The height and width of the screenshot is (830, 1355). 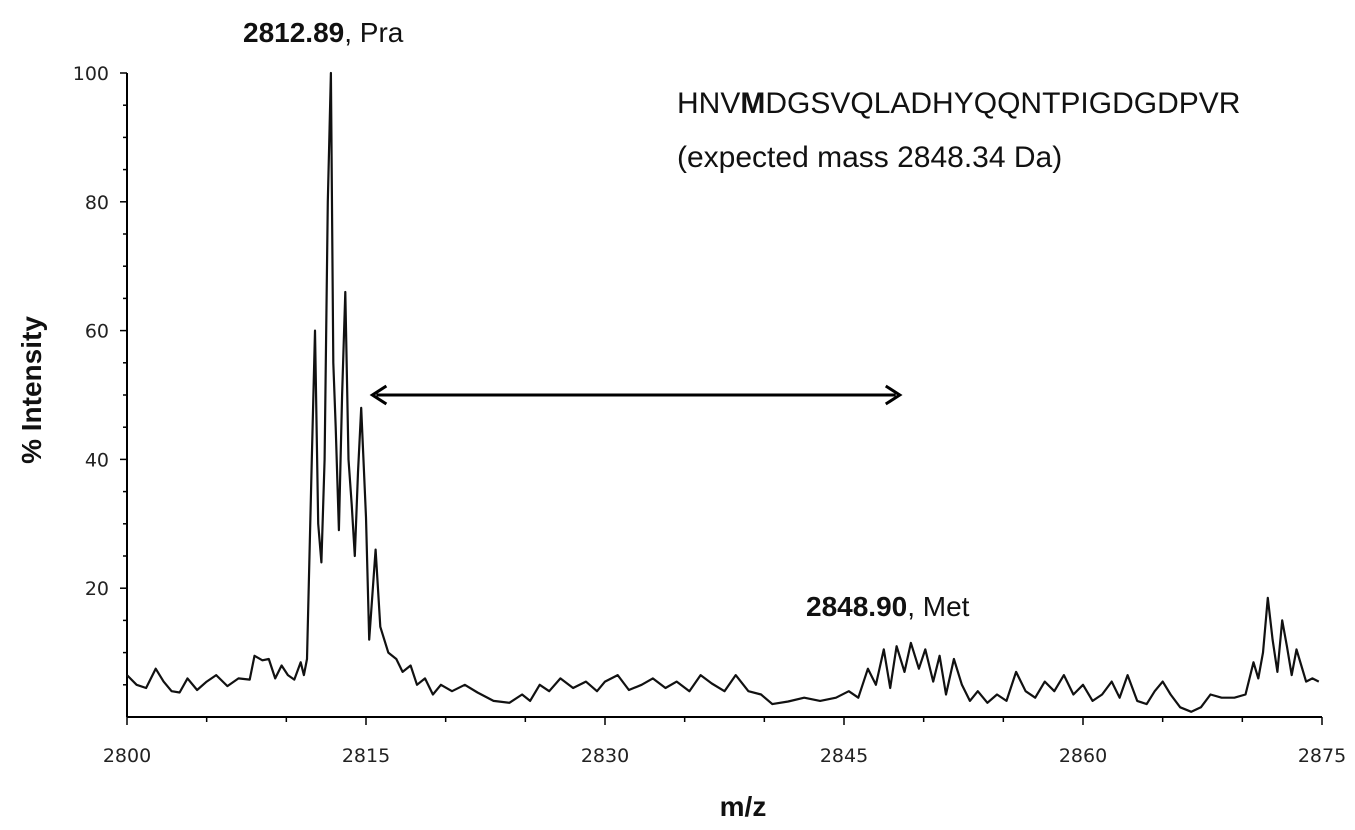 I want to click on x-tick-label: 2875, so click(x=1322, y=756).